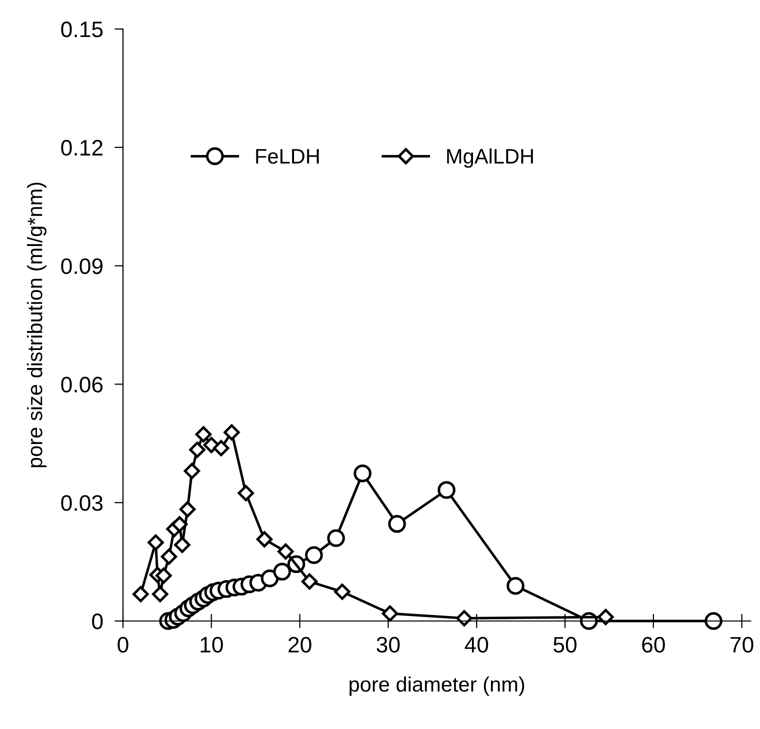 This screenshot has width=760, height=729. Describe the element at coordinates (287, 156) in the screenshot. I see `legend-label: FeLDH` at that location.